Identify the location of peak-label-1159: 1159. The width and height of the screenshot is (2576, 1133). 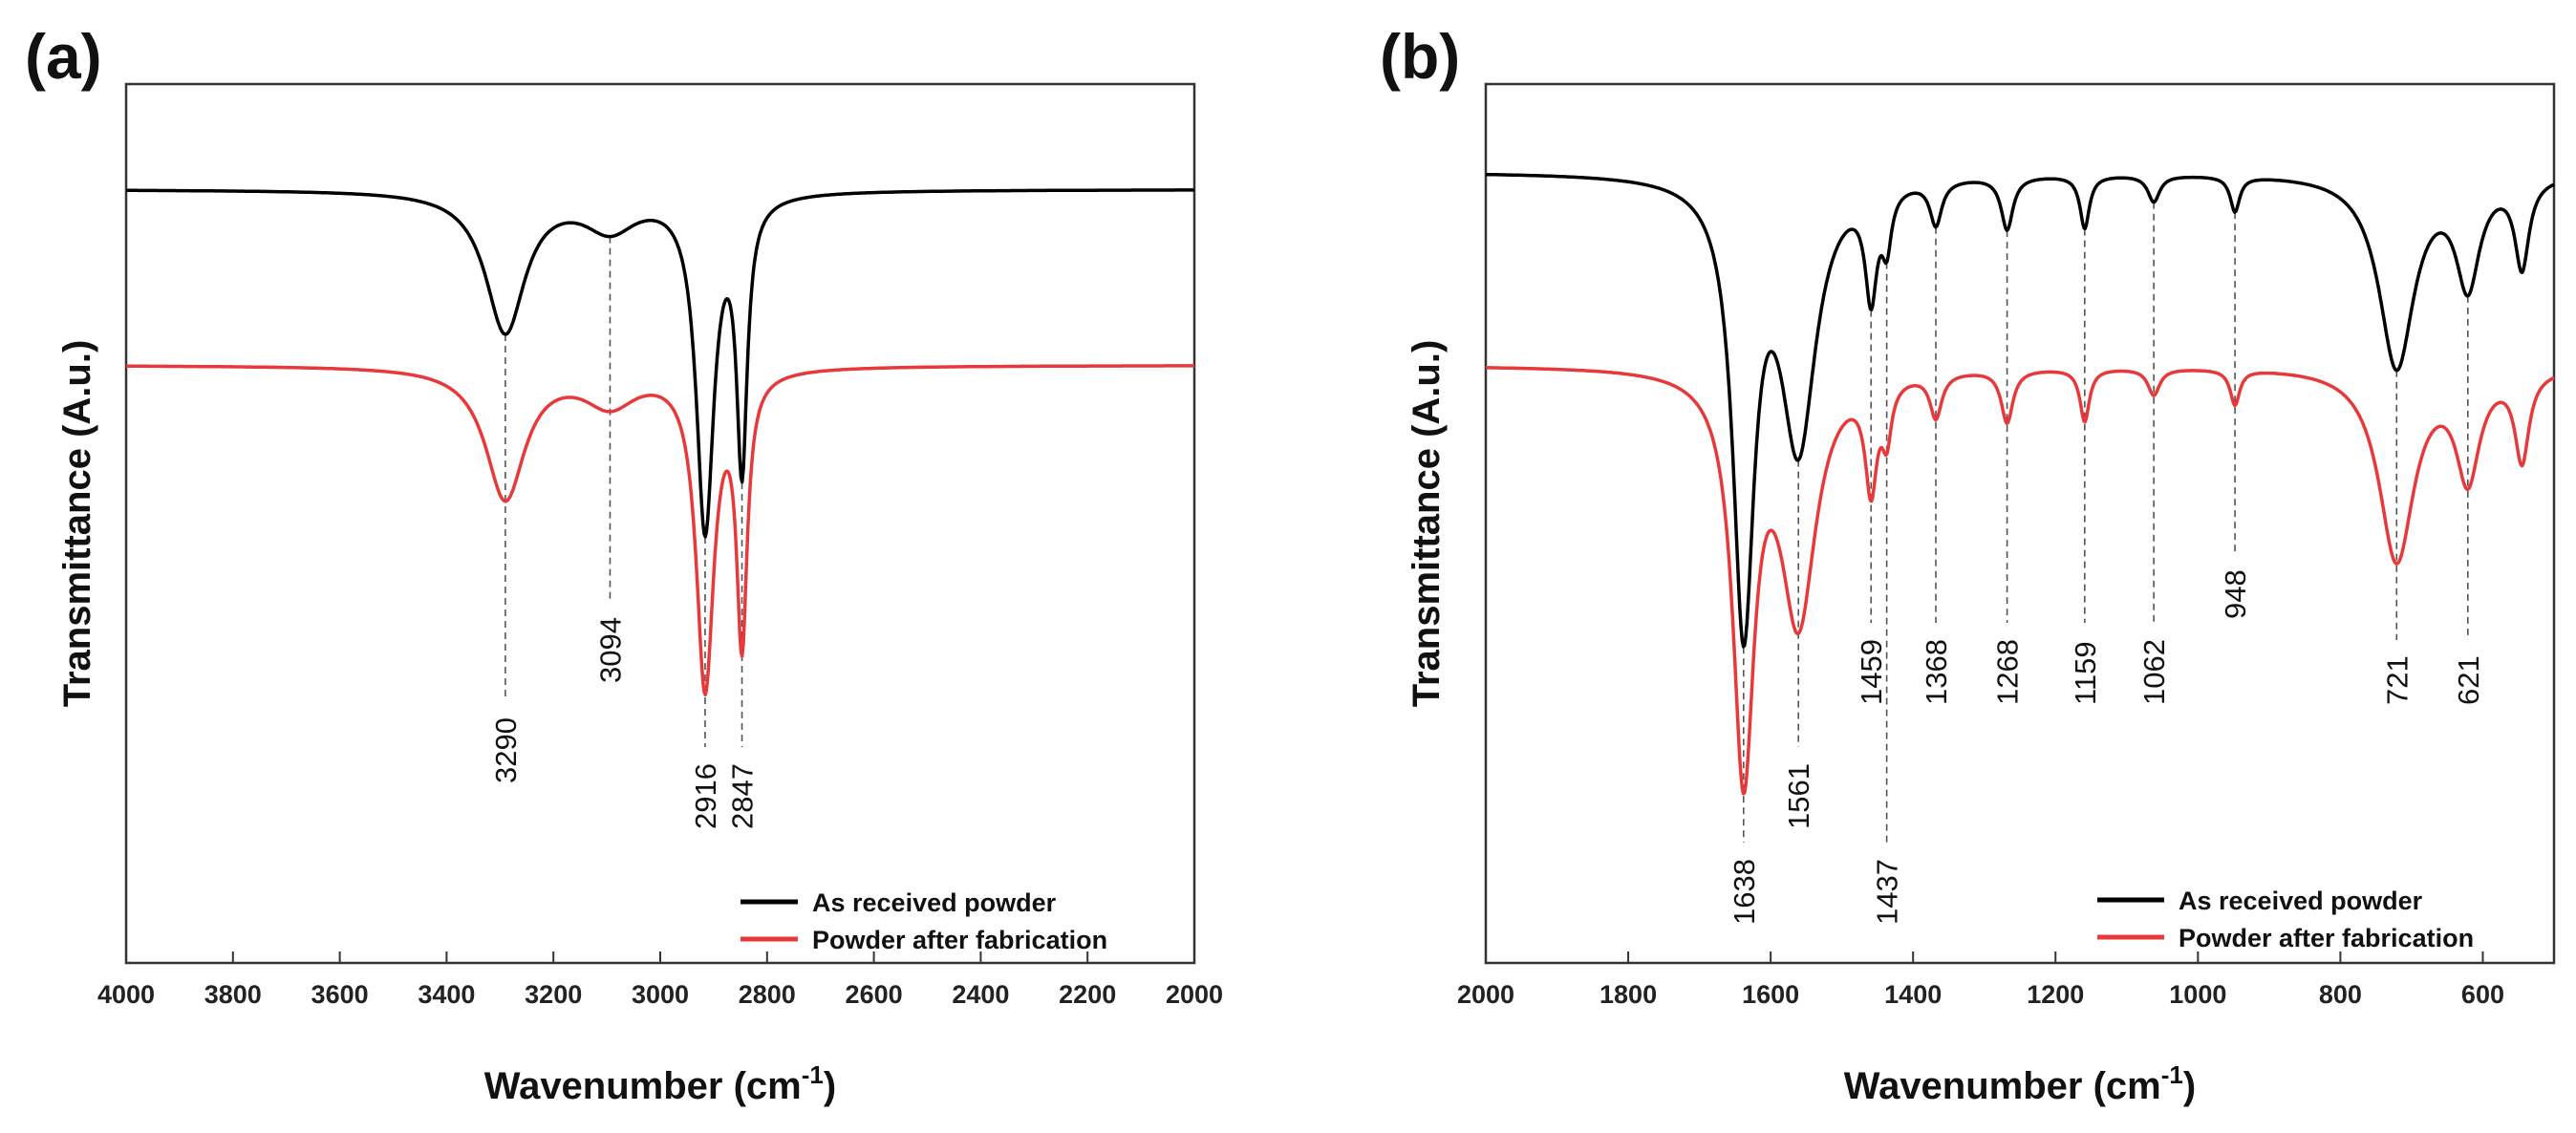
(2085, 673).